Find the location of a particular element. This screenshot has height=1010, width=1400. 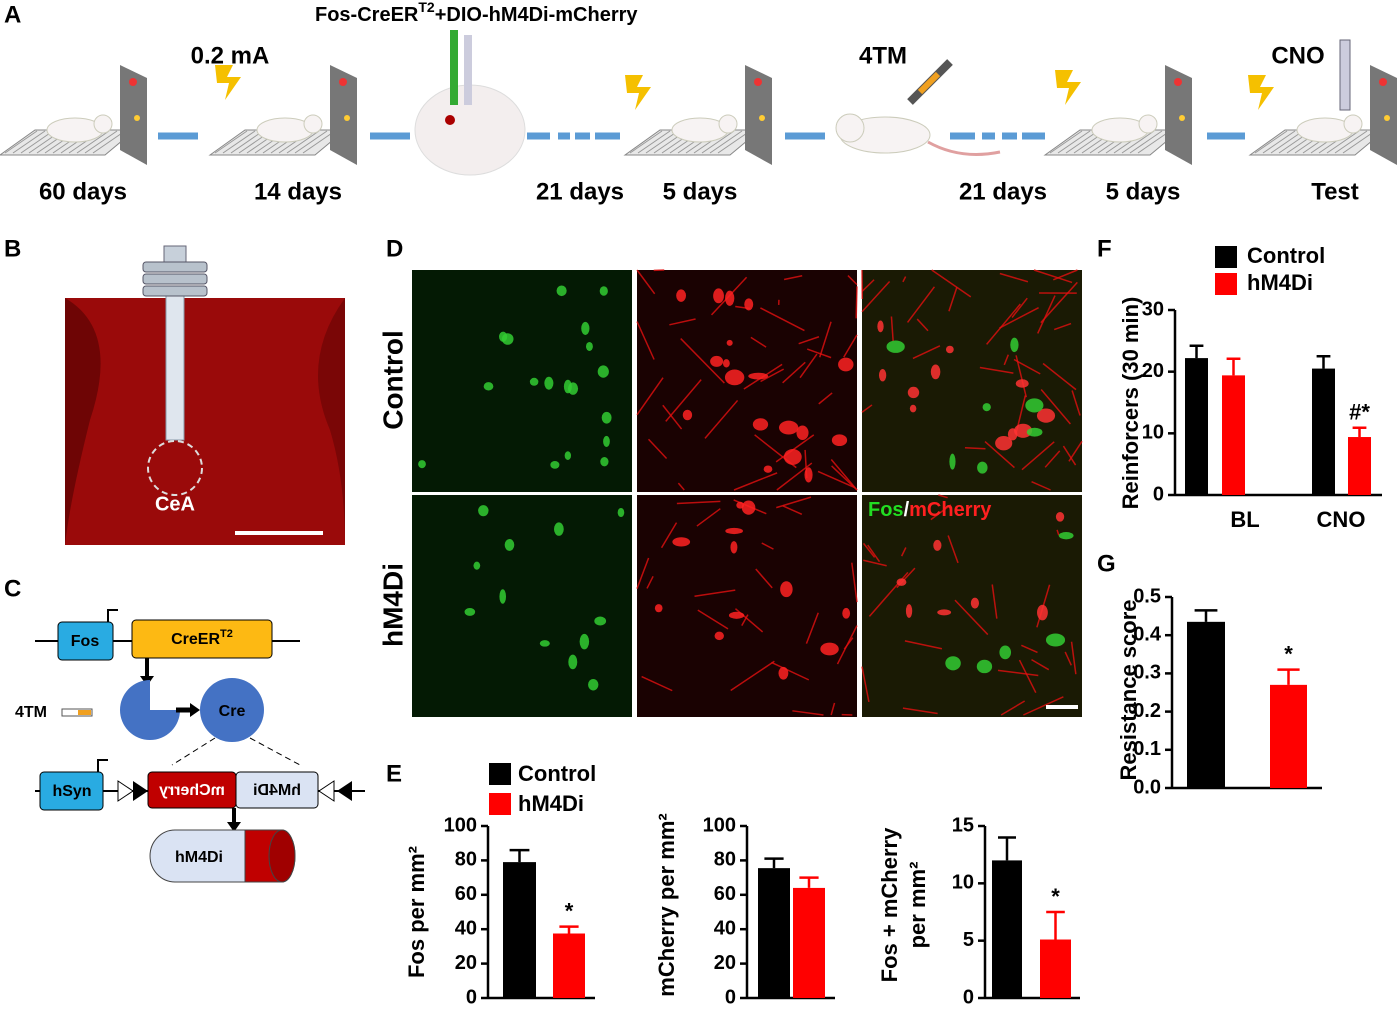

gene-sup: T2 is located at coordinates (226, 634).